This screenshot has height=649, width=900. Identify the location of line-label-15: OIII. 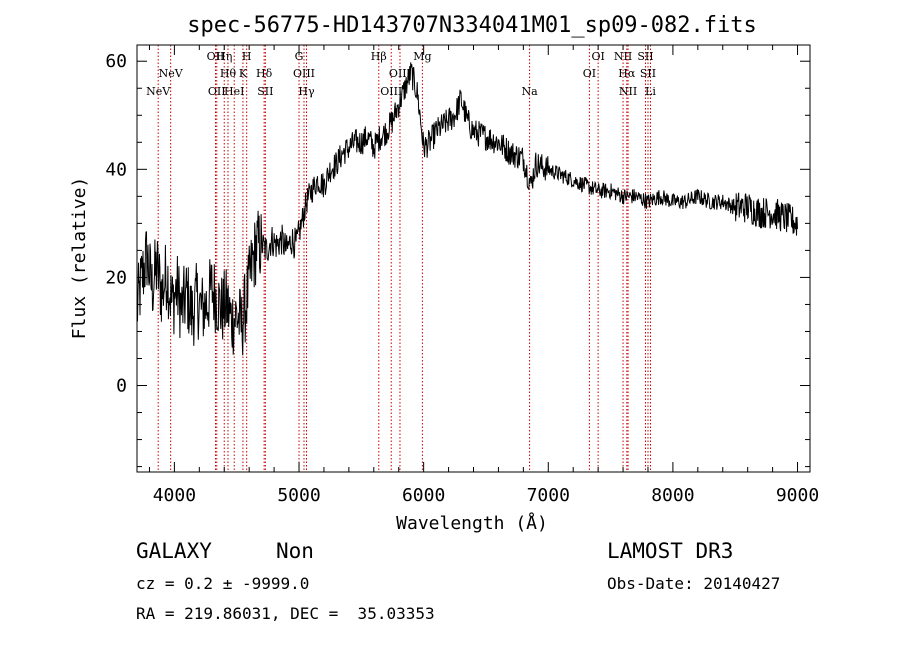
(391, 91).